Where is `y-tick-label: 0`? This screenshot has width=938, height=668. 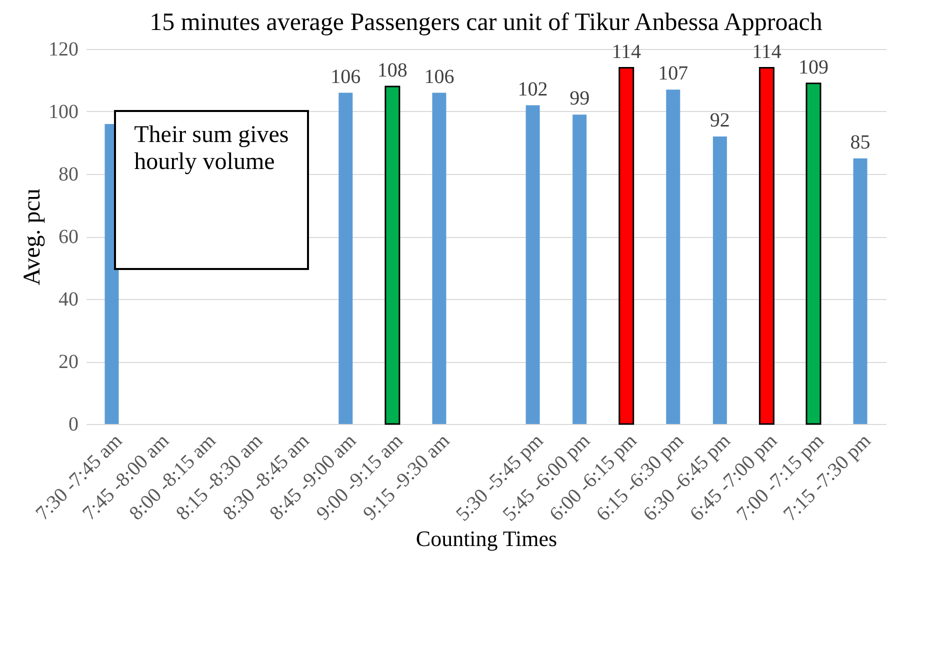 y-tick-label: 0 is located at coordinates (73, 425).